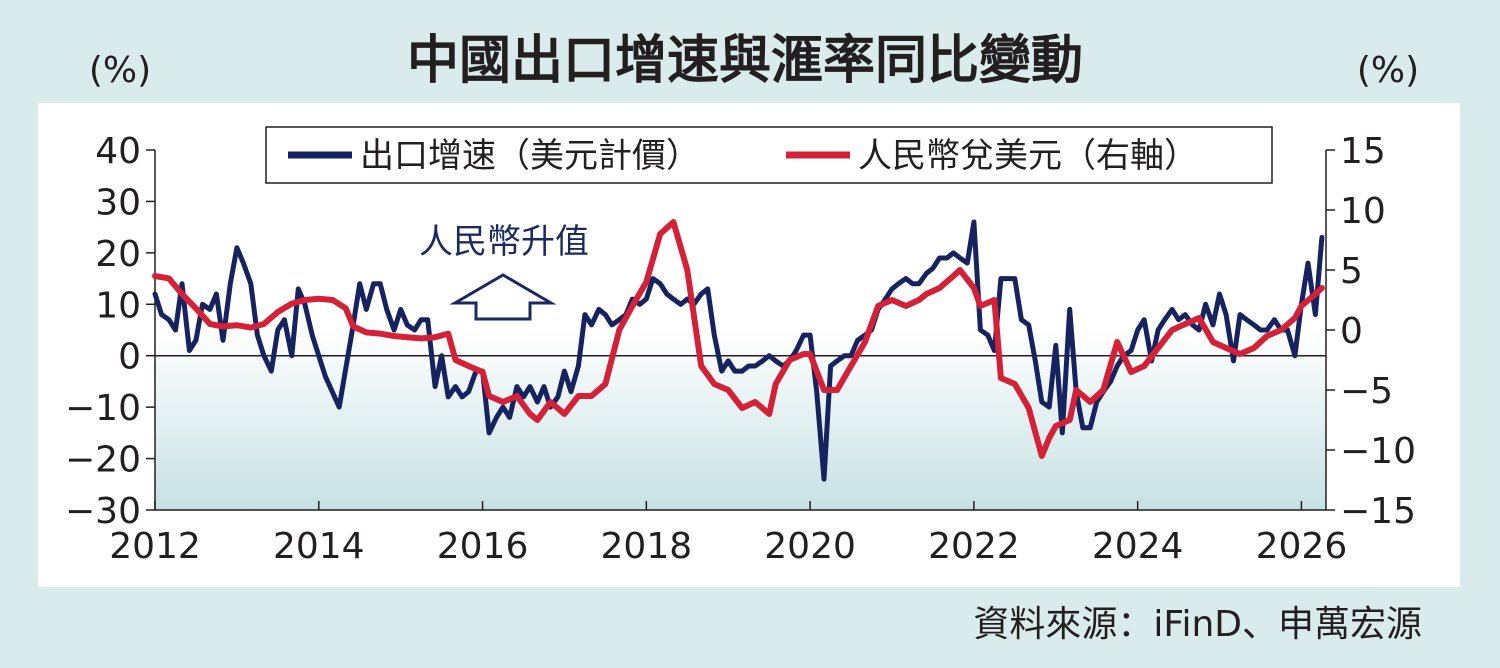  What do you see at coordinates (1197, 624) in the screenshot?
I see `source-note: 資料來源：iFinD、申萬宏源` at bounding box center [1197, 624].